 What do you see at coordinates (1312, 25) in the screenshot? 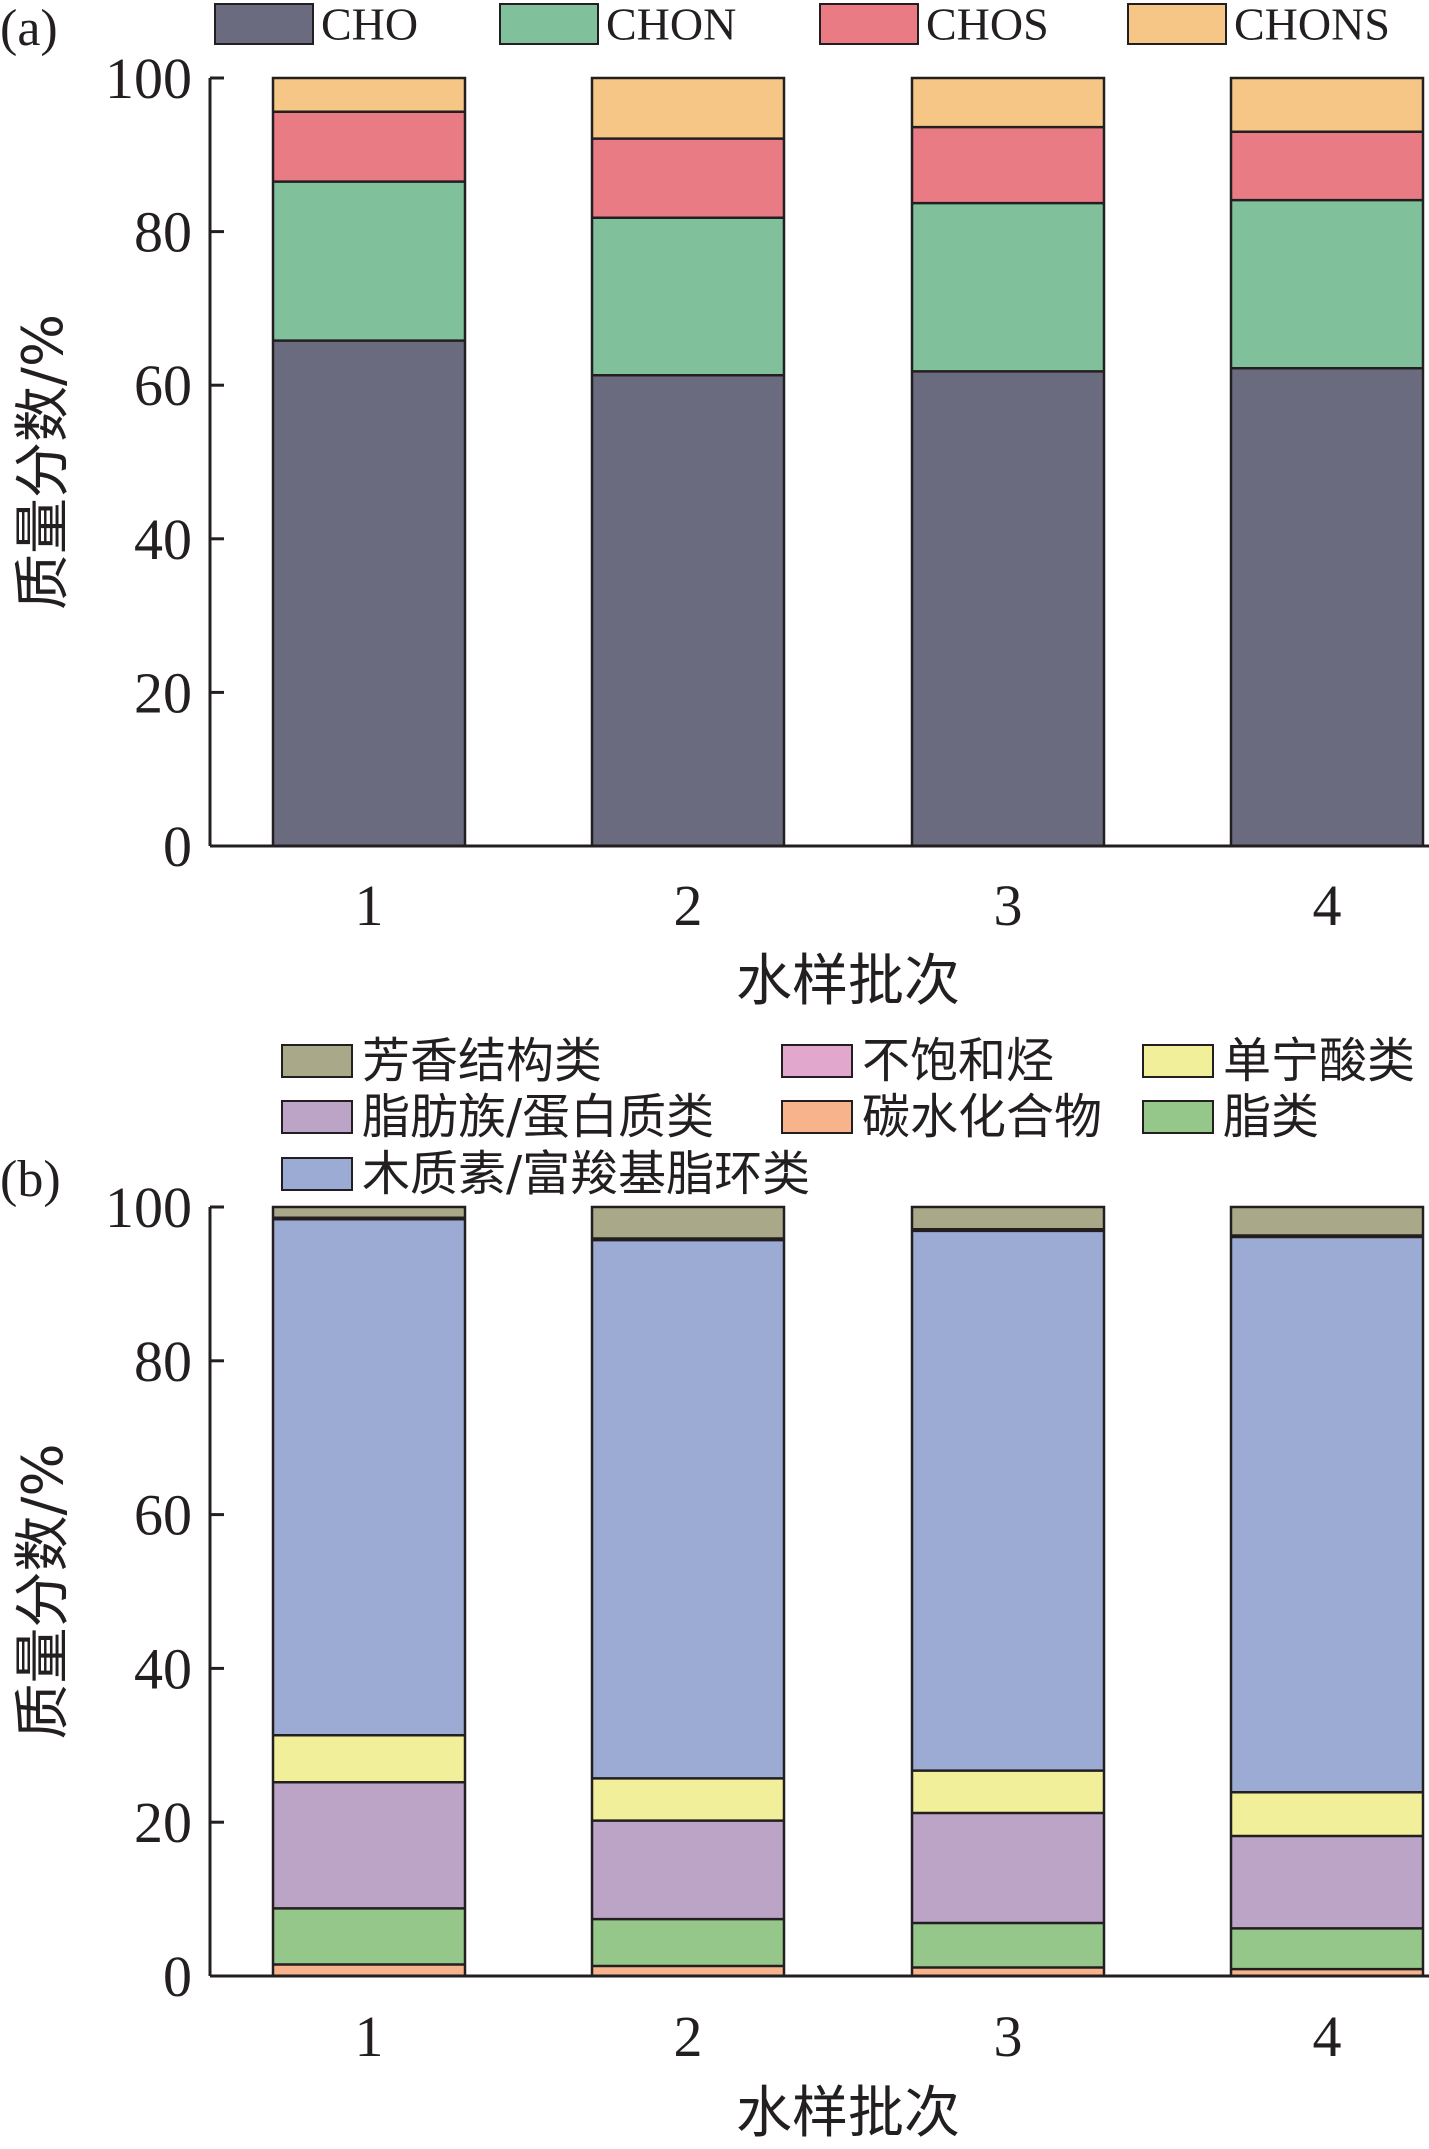
I see `legend-label: CHONS` at bounding box center [1312, 25].